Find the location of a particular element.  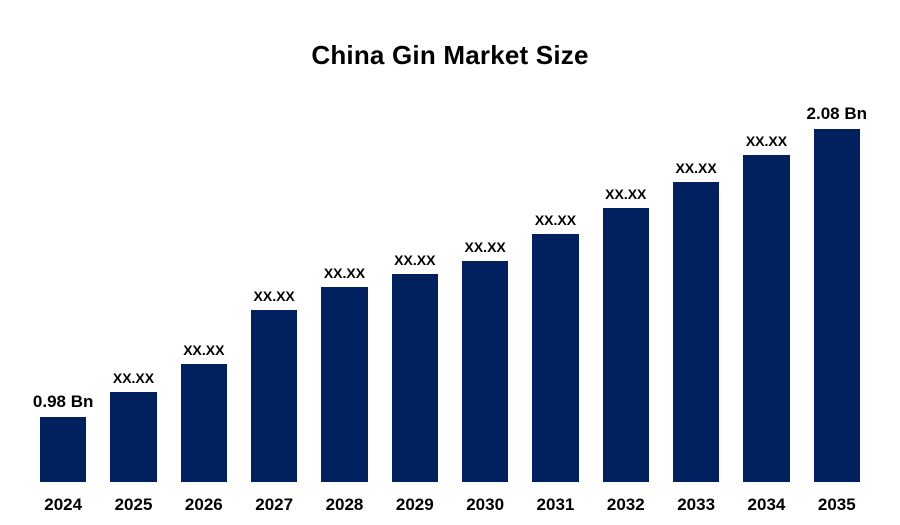

bar-column: XX.XX 2032 is located at coordinates (626, 350).